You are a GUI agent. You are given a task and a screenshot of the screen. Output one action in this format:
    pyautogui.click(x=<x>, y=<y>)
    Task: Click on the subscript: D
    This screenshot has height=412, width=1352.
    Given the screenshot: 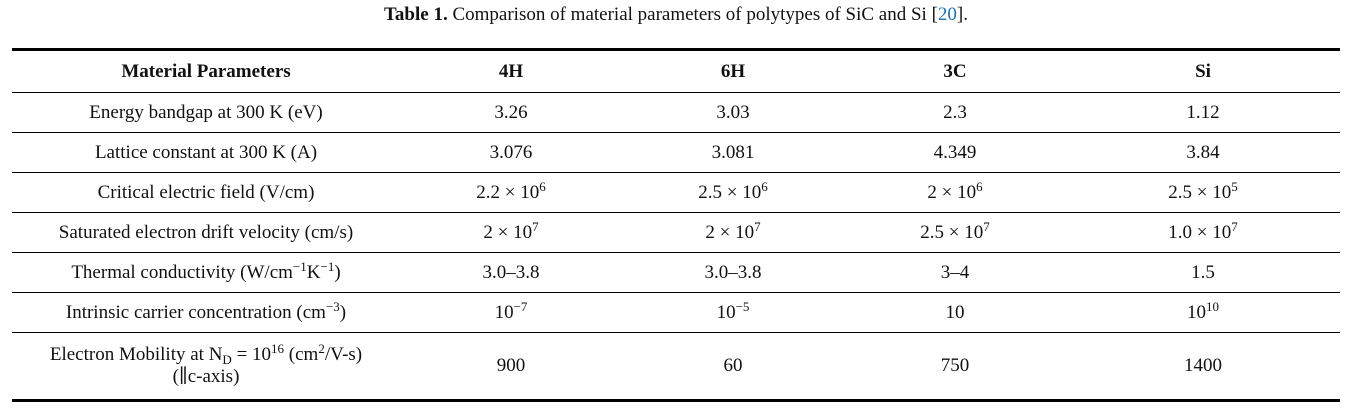 What is the action you would take?
    pyautogui.click(x=227, y=359)
    